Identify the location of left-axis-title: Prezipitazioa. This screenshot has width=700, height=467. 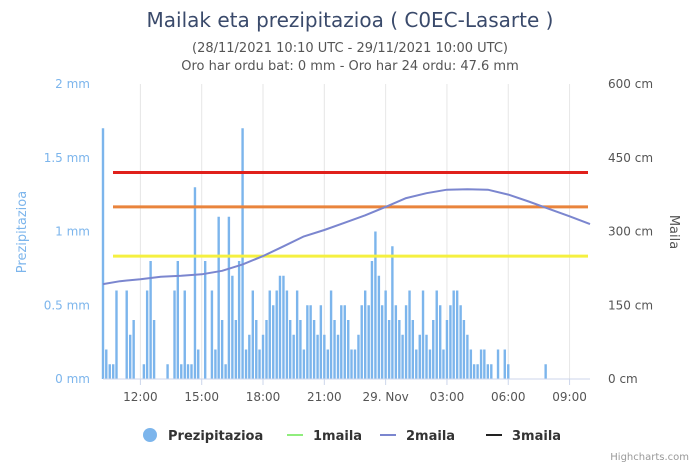
(22, 232).